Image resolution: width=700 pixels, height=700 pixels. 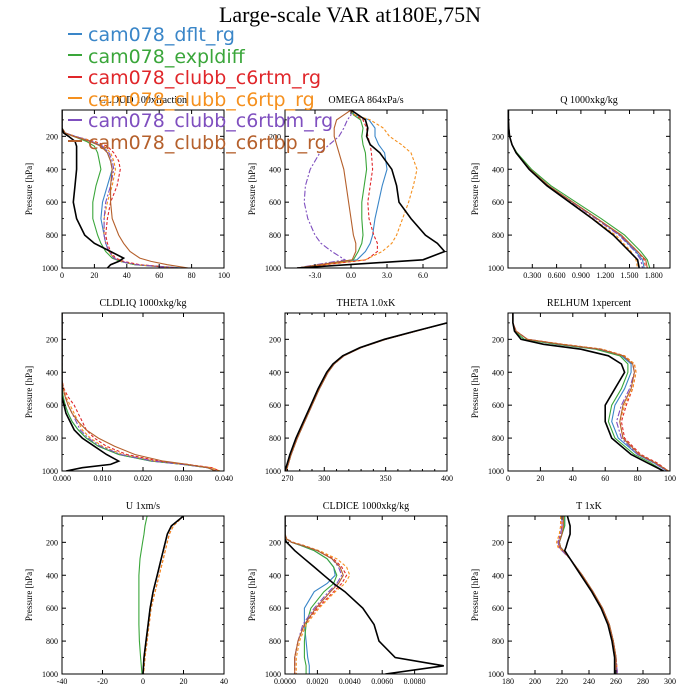 What do you see at coordinates (605, 275) in the screenshot?
I see `x-tick-label: 1.200` at bounding box center [605, 275].